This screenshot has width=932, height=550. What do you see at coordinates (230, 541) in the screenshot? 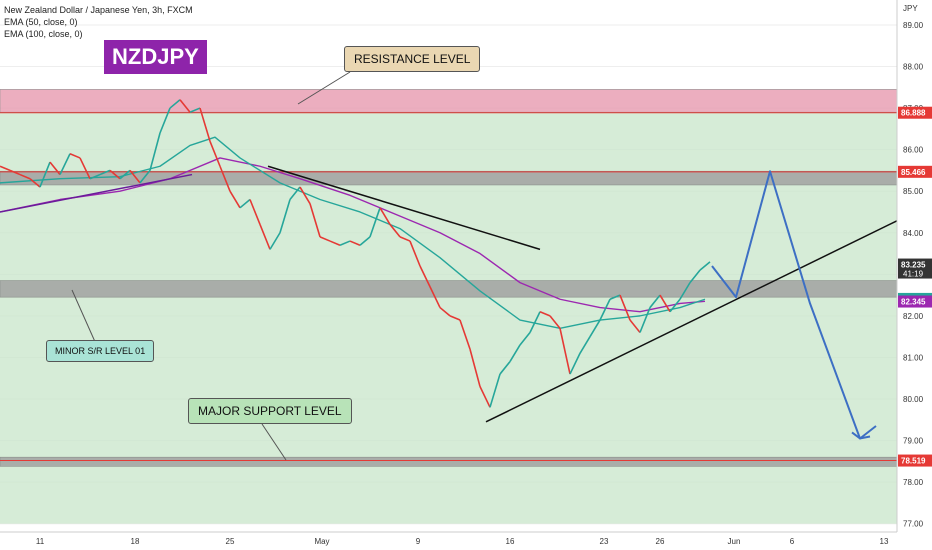
I see `x-tick-label: 25` at bounding box center [230, 541].